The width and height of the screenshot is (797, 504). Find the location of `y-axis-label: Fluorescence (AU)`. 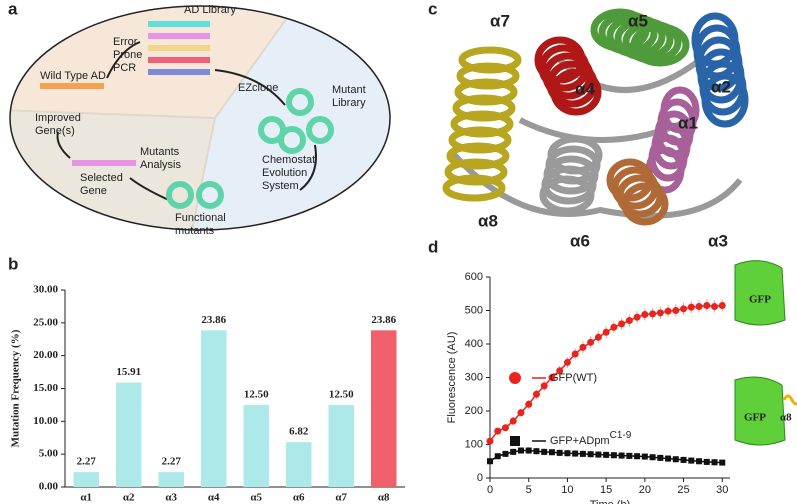

y-axis-label: Fluorescence (AU) is located at coordinates (452, 378).